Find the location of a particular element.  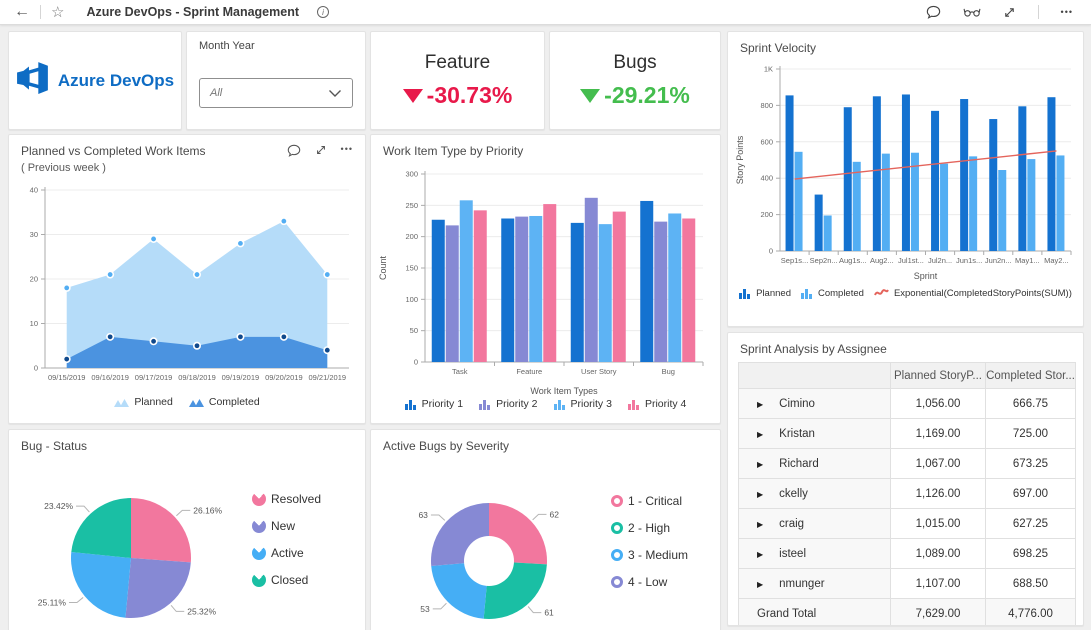

month-year-dropdown: All is located at coordinates (276, 93).